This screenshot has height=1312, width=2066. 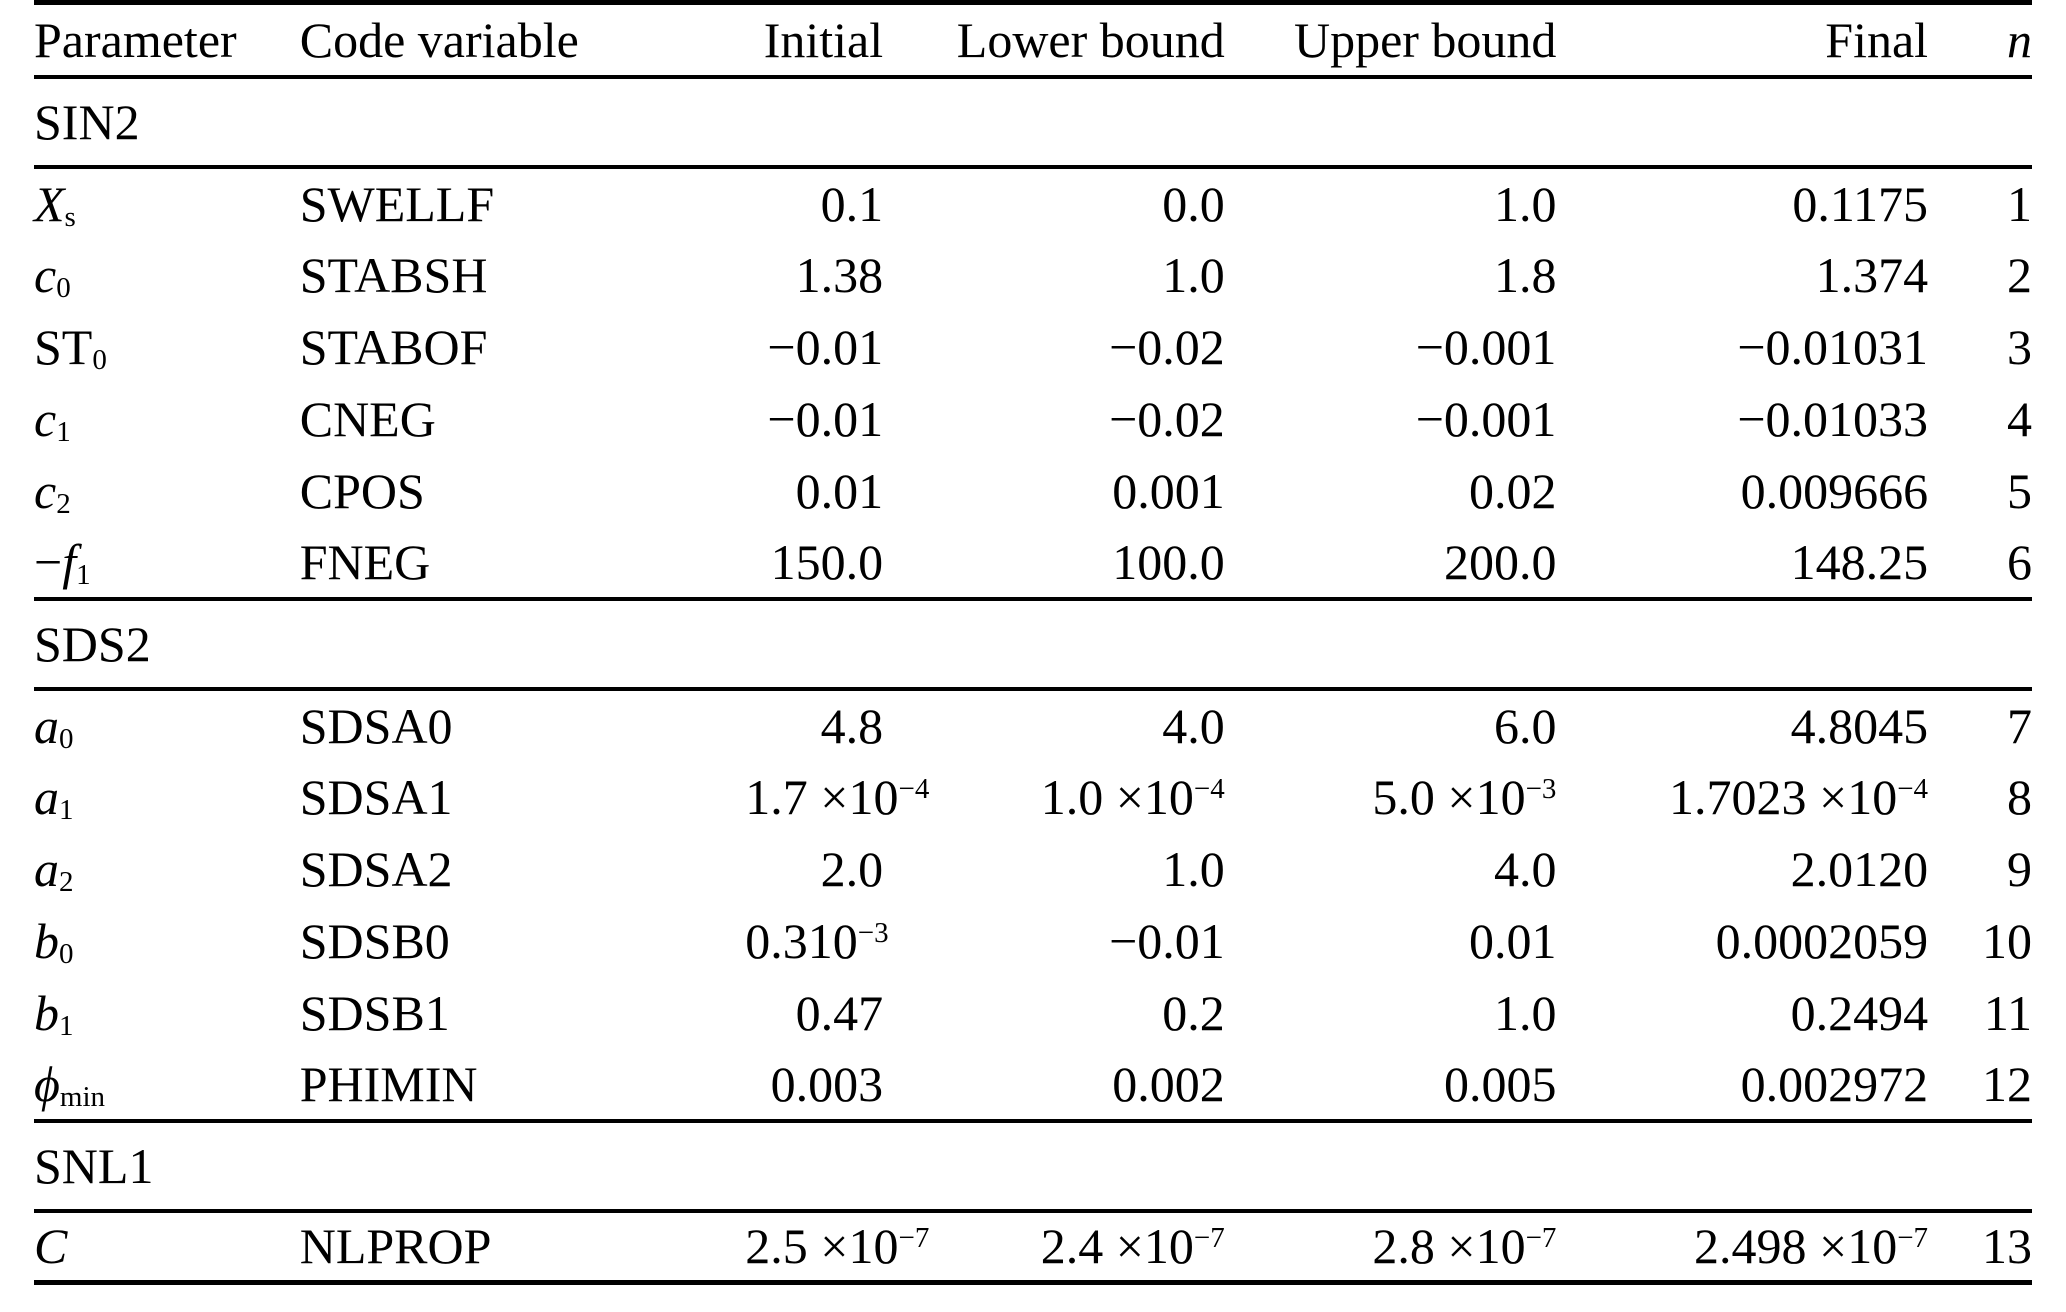 What do you see at coordinates (397, 203) in the screenshot?
I see `cell-code-variable: SWELLF` at bounding box center [397, 203].